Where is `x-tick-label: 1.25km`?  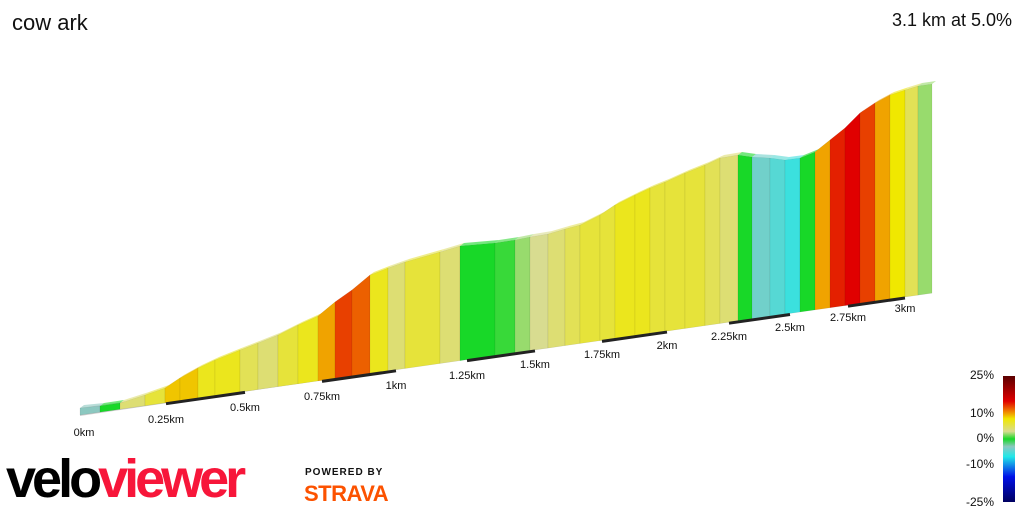 x-tick-label: 1.25km is located at coordinates (467, 376).